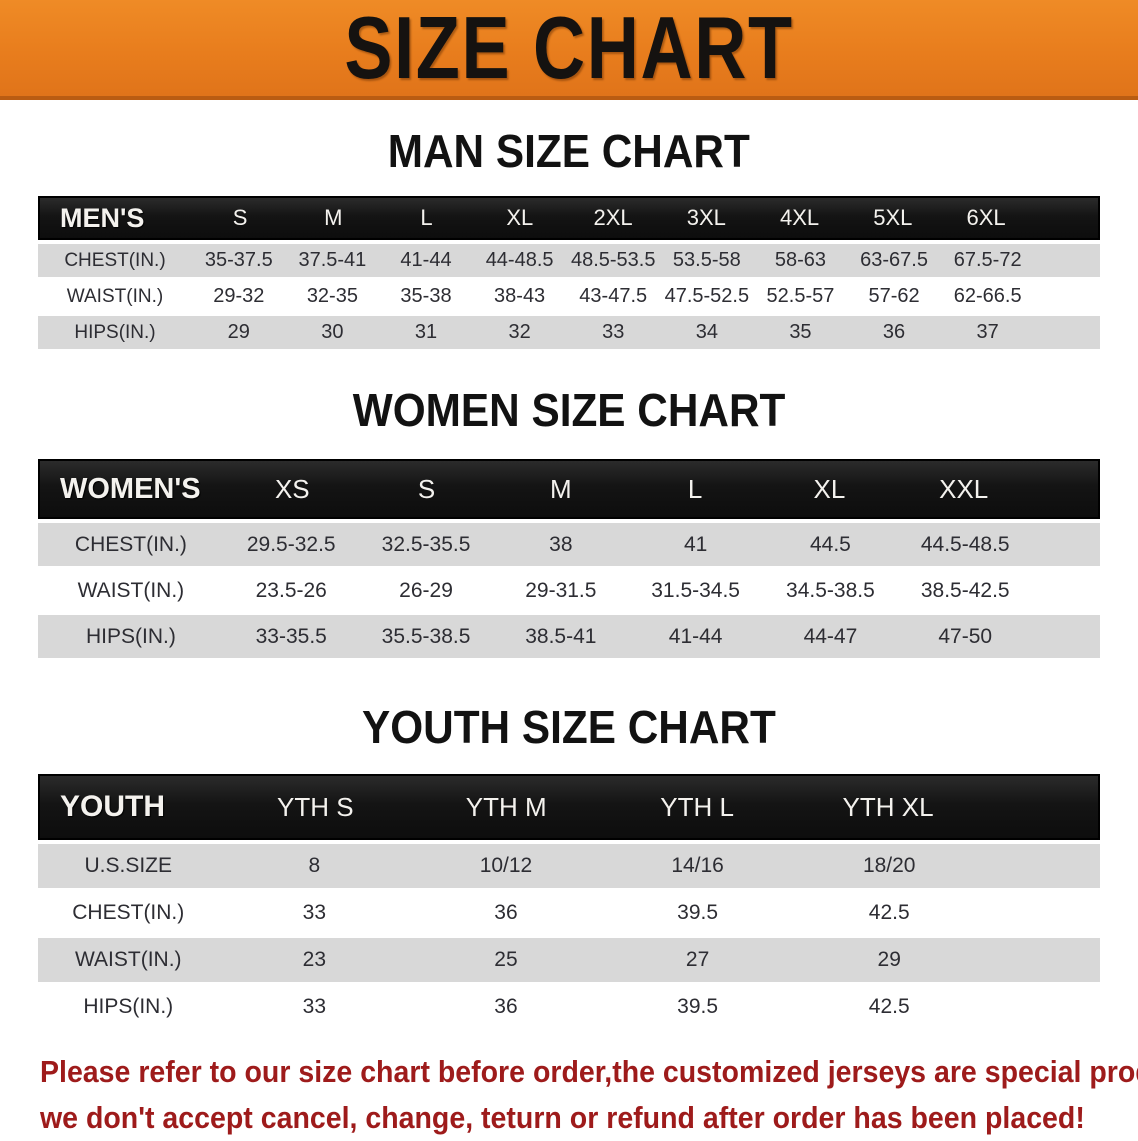 The height and width of the screenshot is (1141, 1138). Describe the element at coordinates (569, 332) in the screenshot. I see `table-row: HIPS(IN.) 29 30 31 32 33 34 35 36 37` at that location.